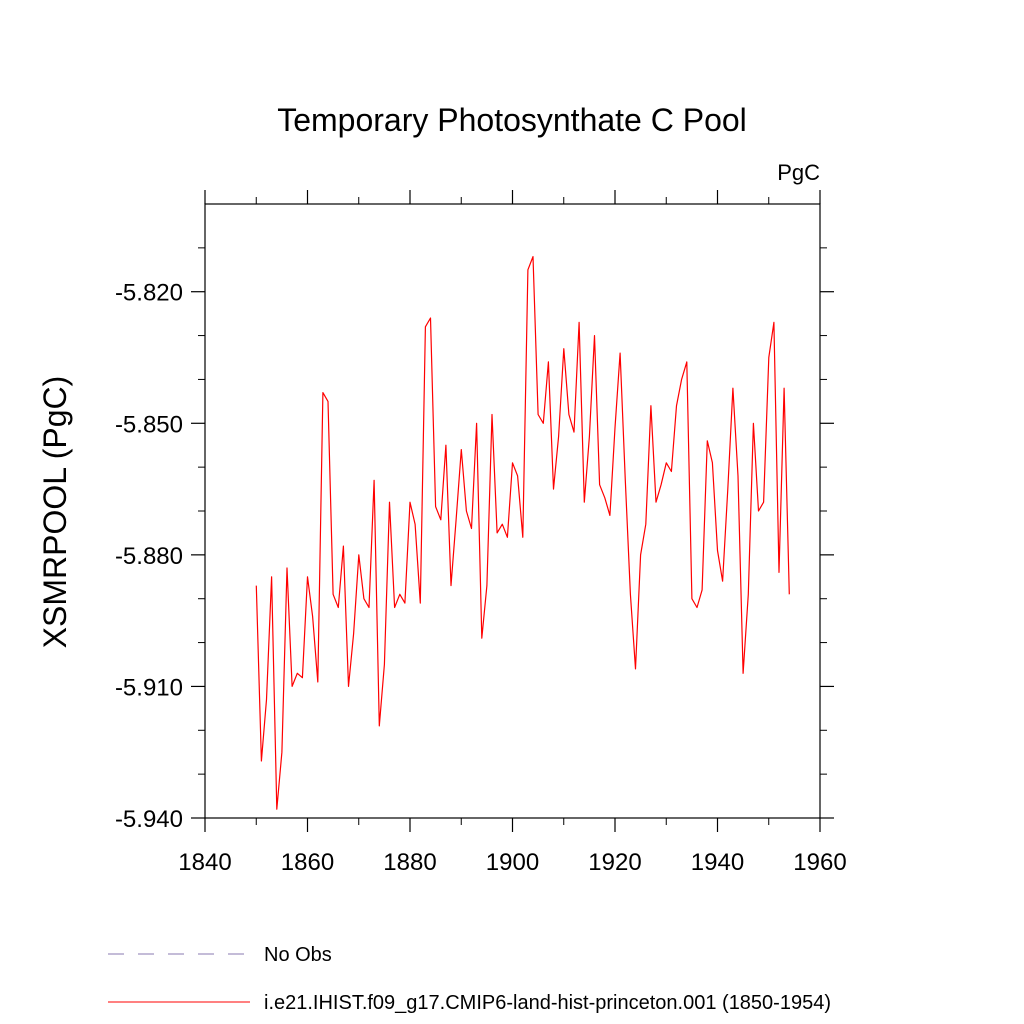  Describe the element at coordinates (512, 862) in the screenshot. I see `x-tick-label: 1900` at that location.